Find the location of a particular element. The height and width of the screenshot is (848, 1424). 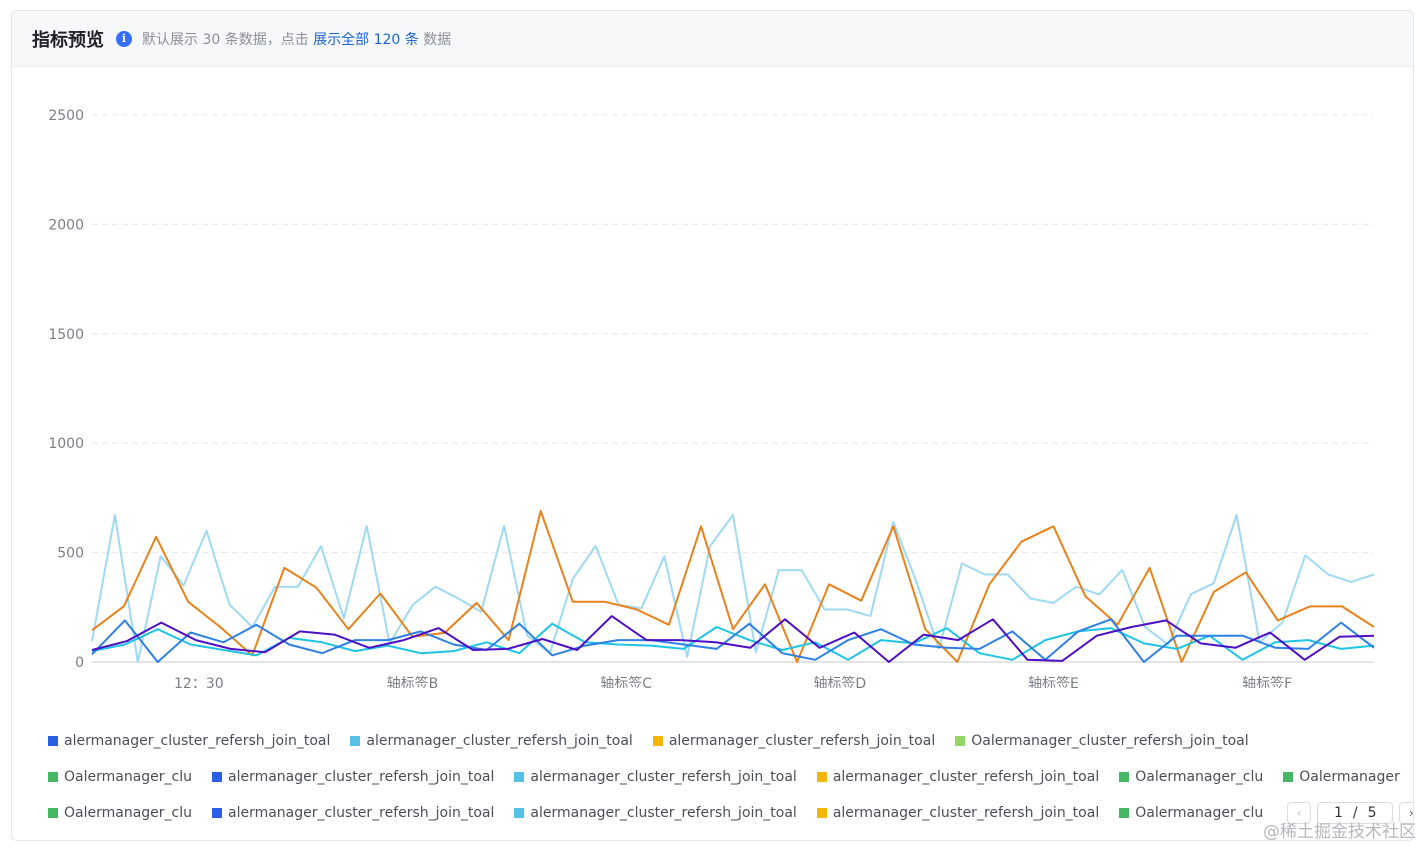

legend-item: Oalermanager_cluster_refersh_join_toal is located at coordinates (1102, 741).